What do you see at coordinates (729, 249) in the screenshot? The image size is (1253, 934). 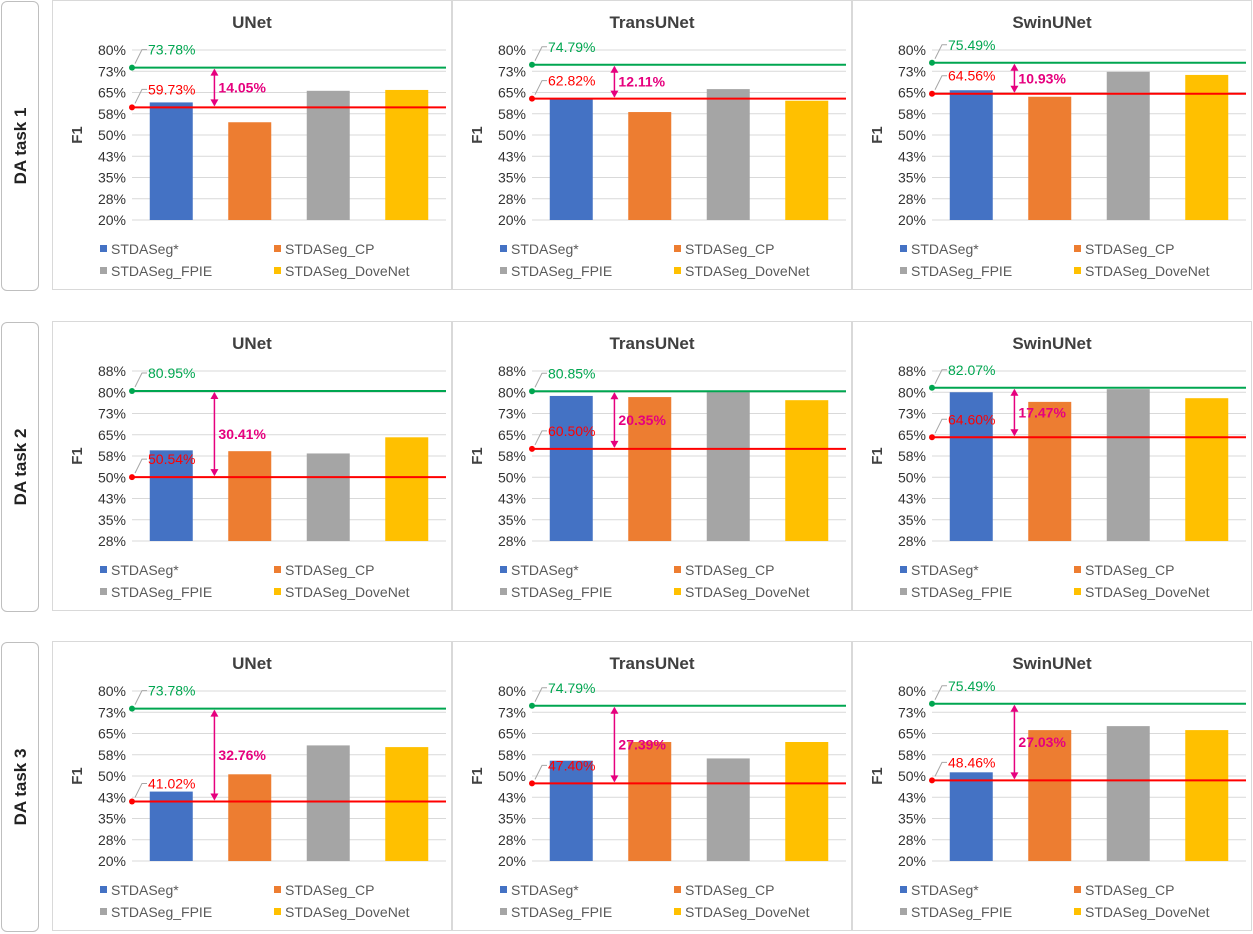 I see `chart-1-2-legend-label-2: STDASeg_CP` at bounding box center [729, 249].